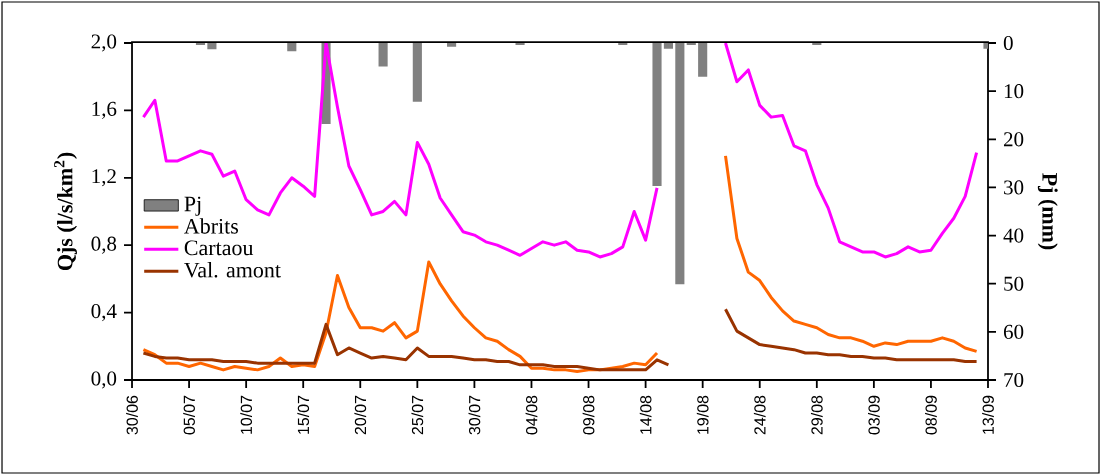  What do you see at coordinates (1014, 380) in the screenshot?
I see `y2-tick-label: 70` at bounding box center [1014, 380].